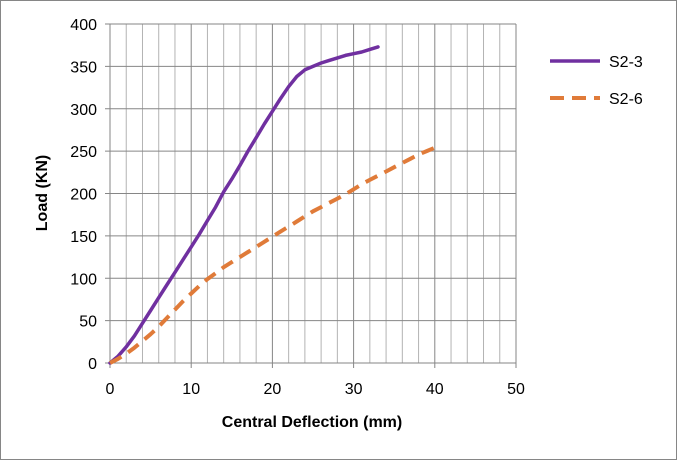 This screenshot has height=460, width=677. I want to click on y-tick-label: 300, so click(83, 110).